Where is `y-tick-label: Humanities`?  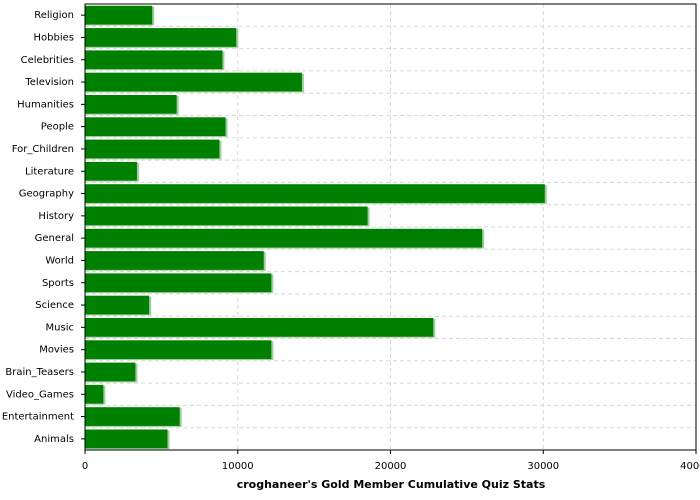
y-tick-label: Humanities is located at coordinates (45, 104).